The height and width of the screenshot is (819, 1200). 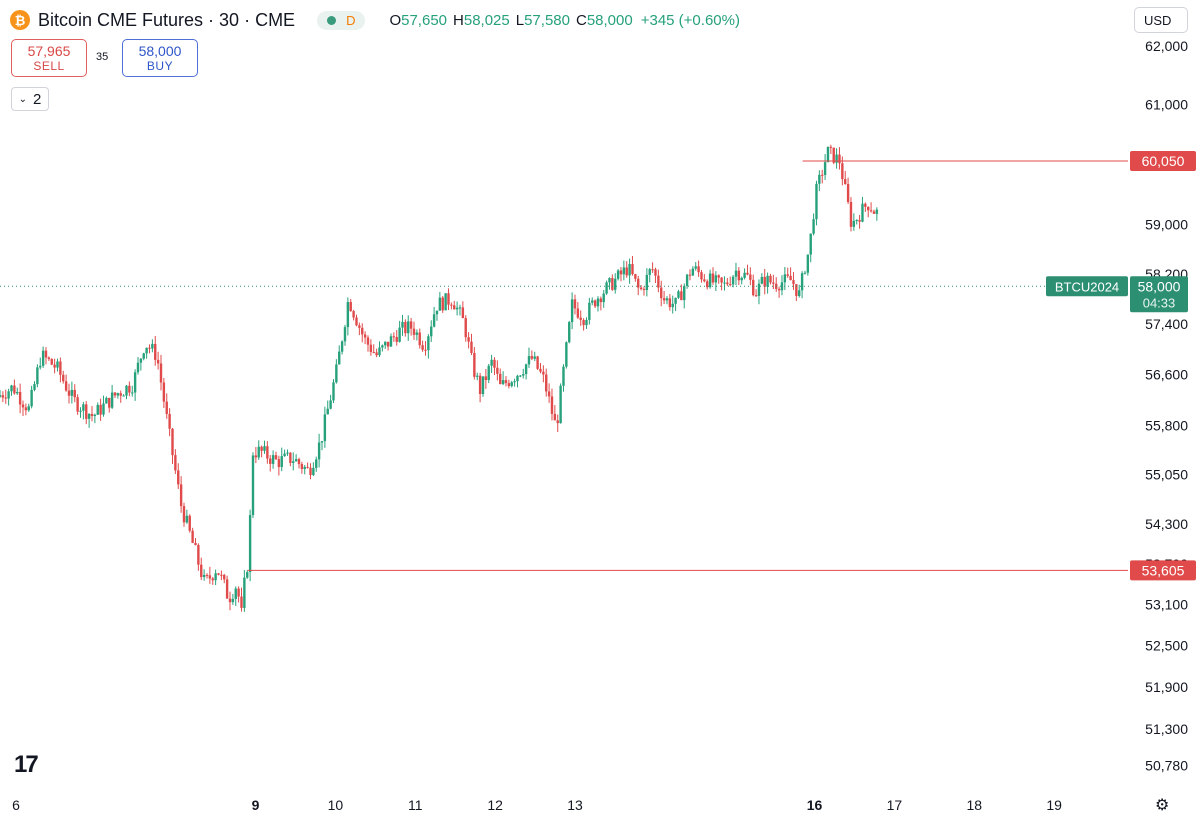 What do you see at coordinates (1162, 805) in the screenshot?
I see `gear-icon: ⚙` at bounding box center [1162, 805].